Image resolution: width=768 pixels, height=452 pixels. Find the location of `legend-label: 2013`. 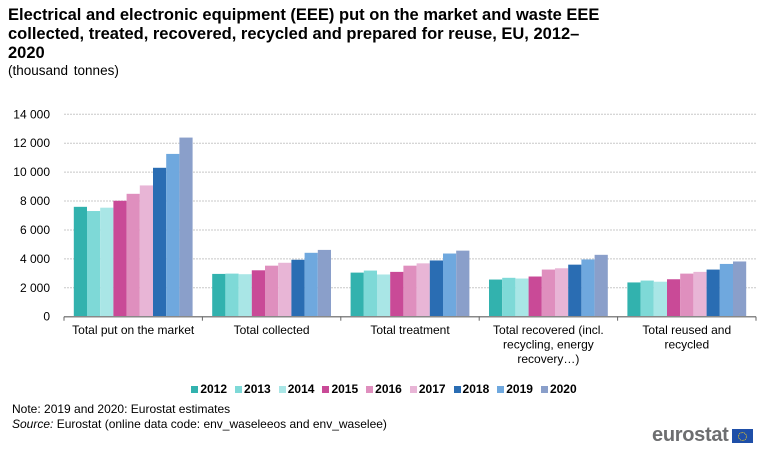

legend-label: 2013 is located at coordinates (257, 389).